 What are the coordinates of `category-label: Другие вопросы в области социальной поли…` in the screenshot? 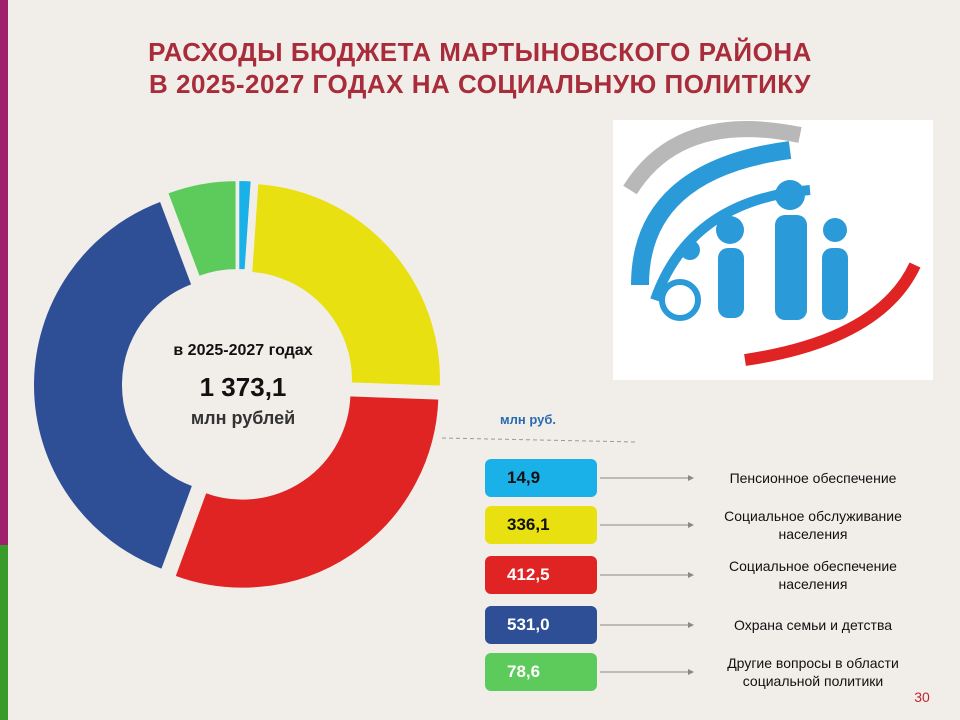 It's located at (813, 672).